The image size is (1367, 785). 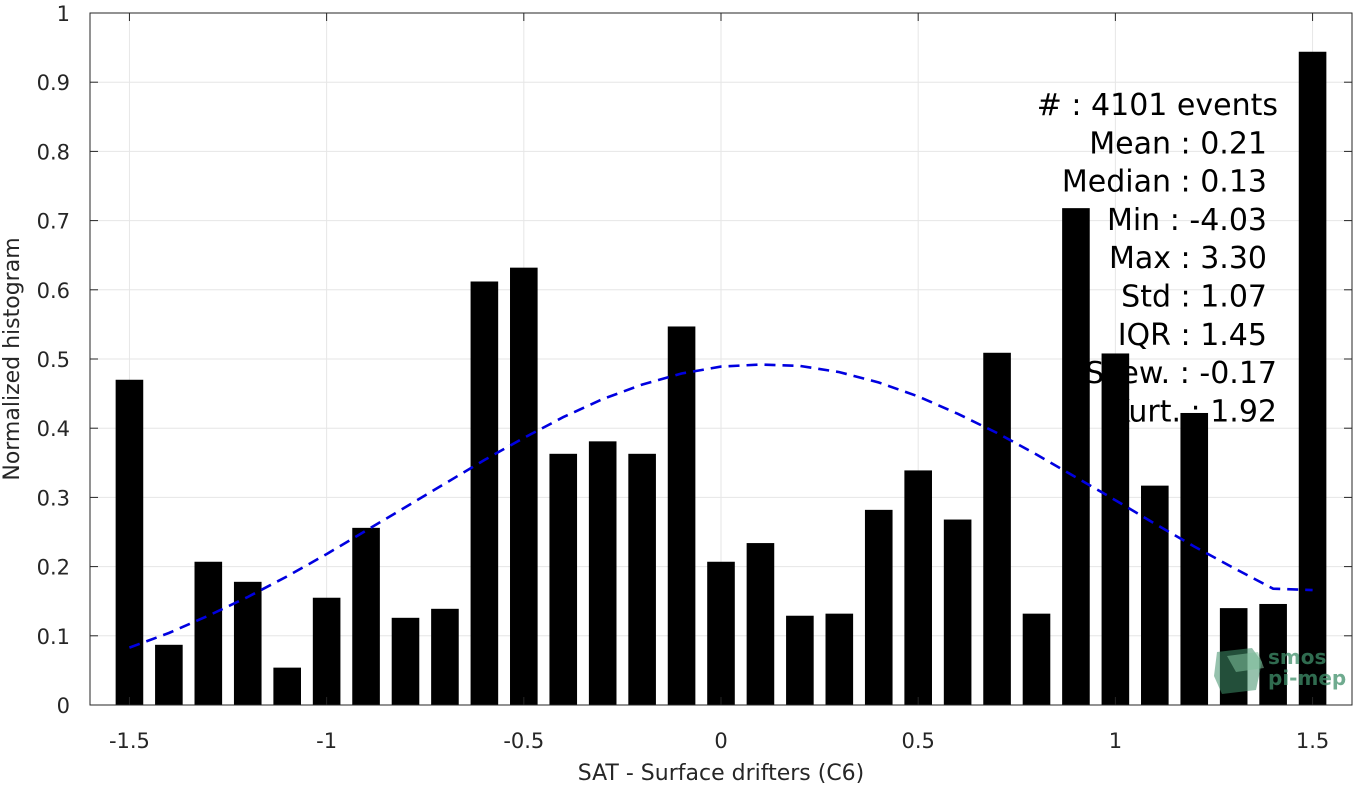 I want to click on x-tick-label: -1, so click(x=326, y=741).